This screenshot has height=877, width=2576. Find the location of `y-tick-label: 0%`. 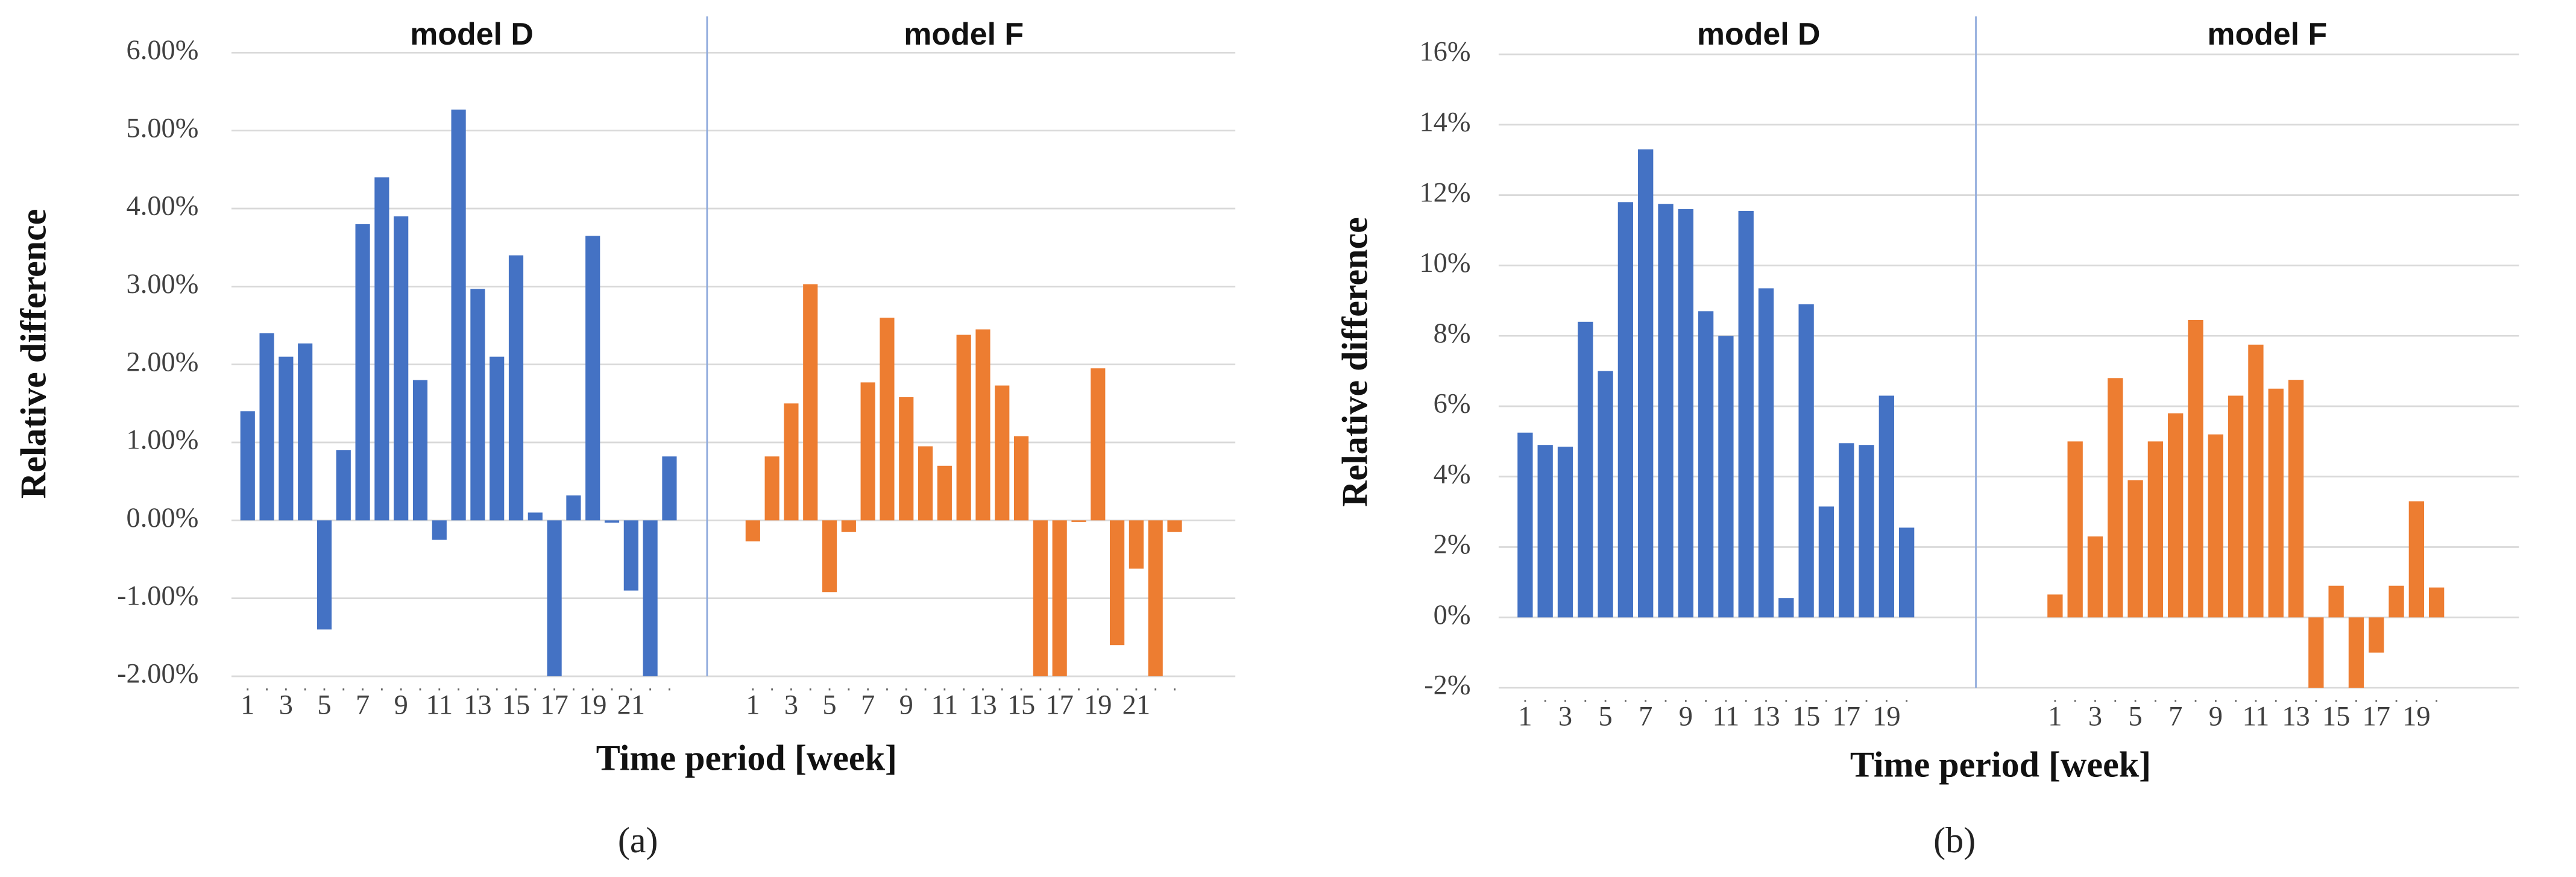

y-tick-label: 0% is located at coordinates (1452, 615).